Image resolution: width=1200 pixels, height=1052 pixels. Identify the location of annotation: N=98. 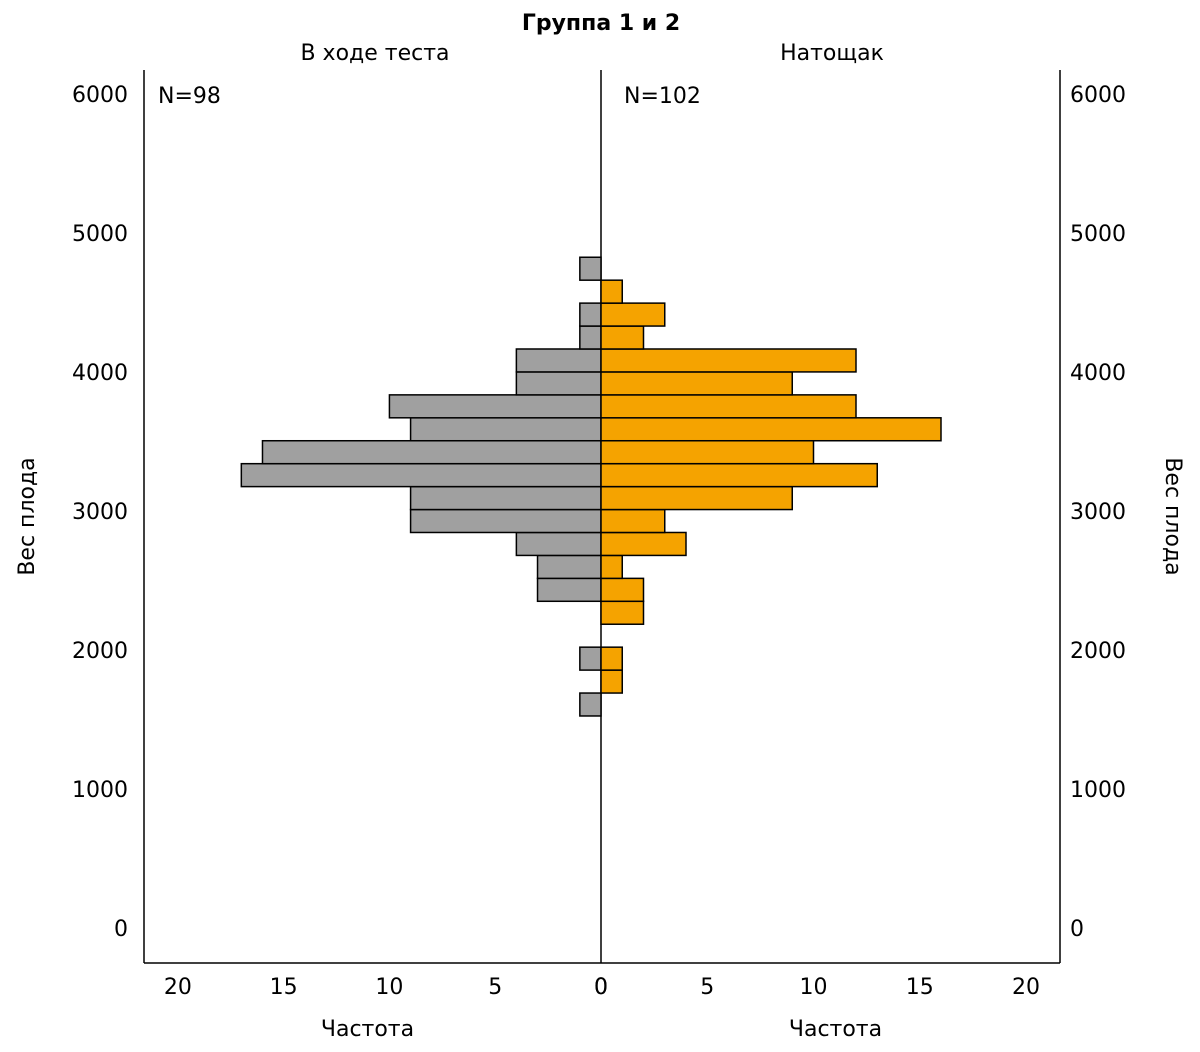
(189, 96).